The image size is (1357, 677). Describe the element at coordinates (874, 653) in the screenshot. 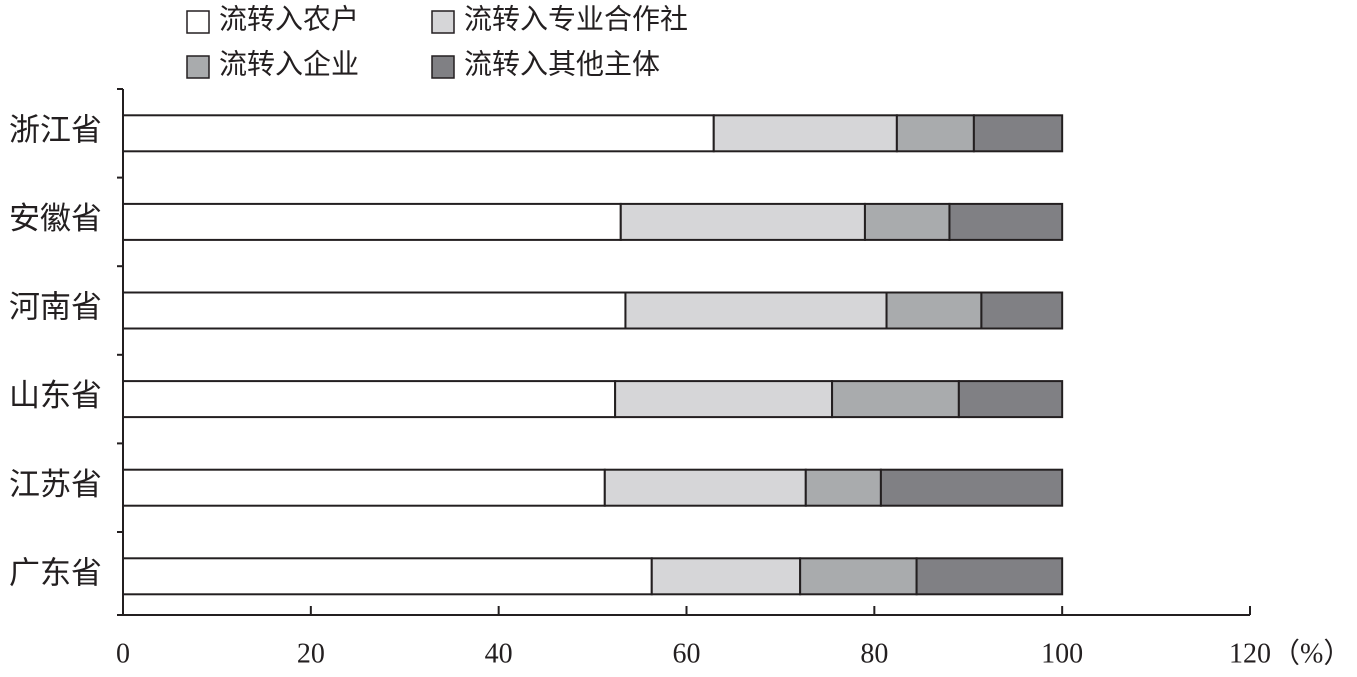

I see `x-tick-label: 80` at that location.